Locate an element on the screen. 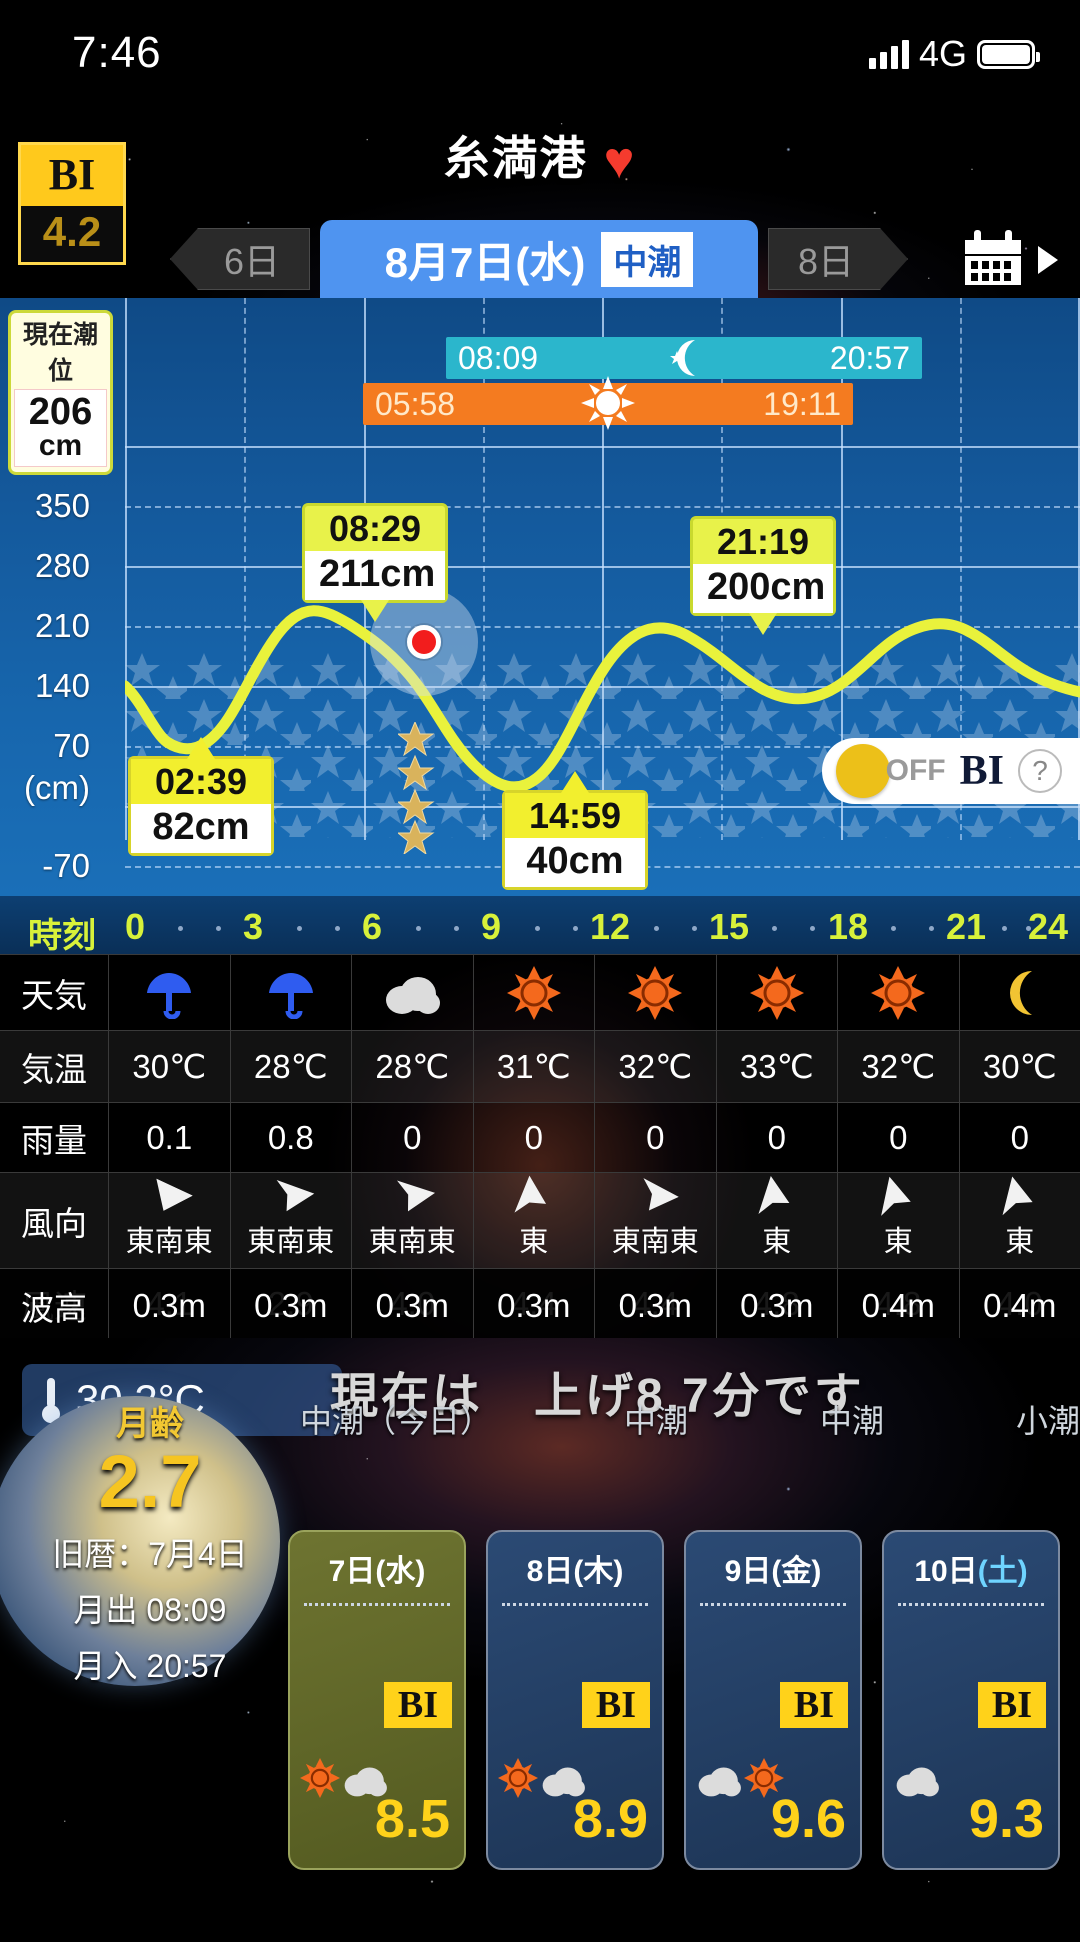  card-day: 8日 is located at coordinates (550, 1571).